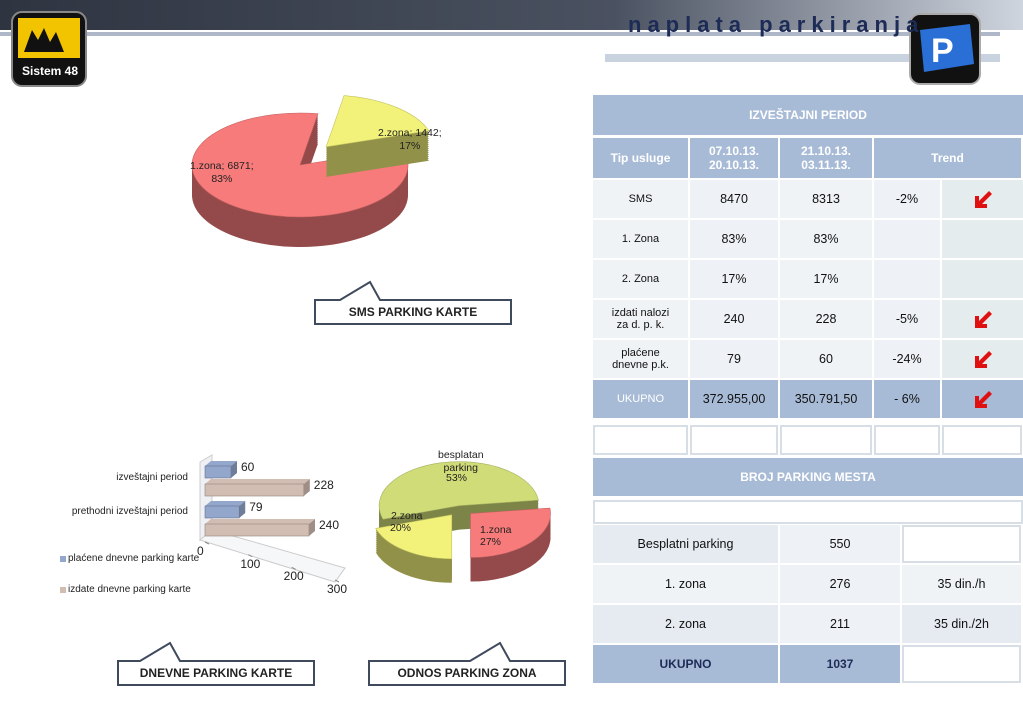 The width and height of the screenshot is (1023, 708). What do you see at coordinates (640, 199) in the screenshot?
I see `table-cell: SMS` at bounding box center [640, 199].